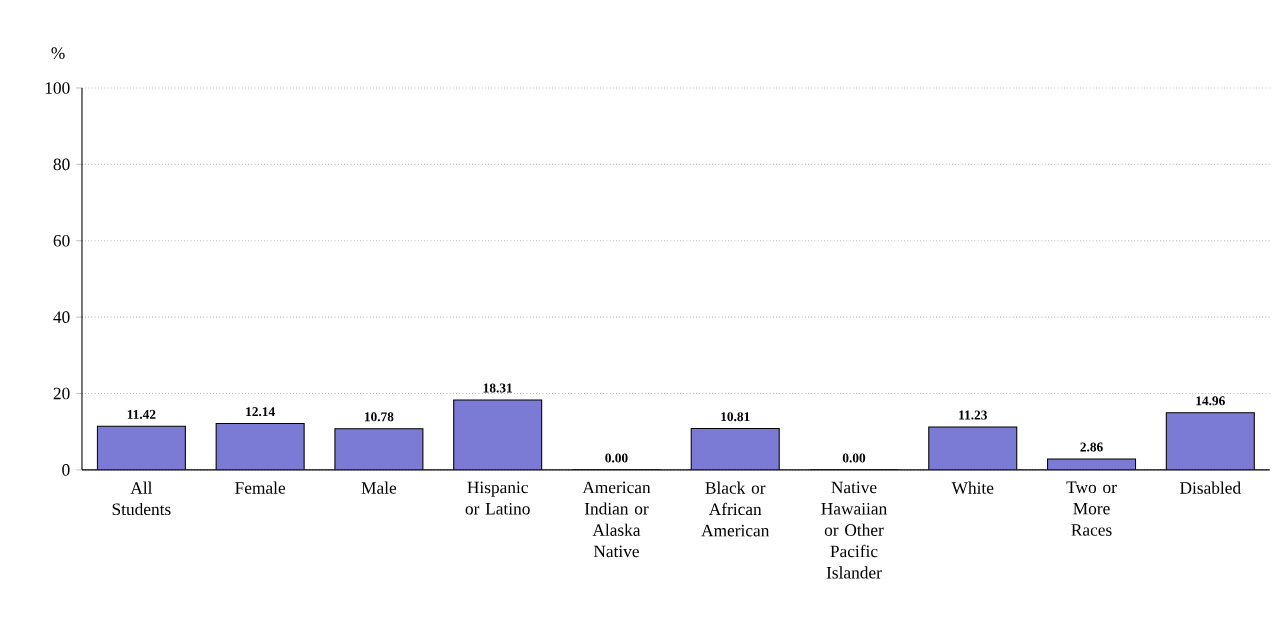 The width and height of the screenshot is (1281, 640). Describe the element at coordinates (854, 530) in the screenshot. I see `x-tick-label: Native Hawaiian or Other Pacific Islander` at that location.